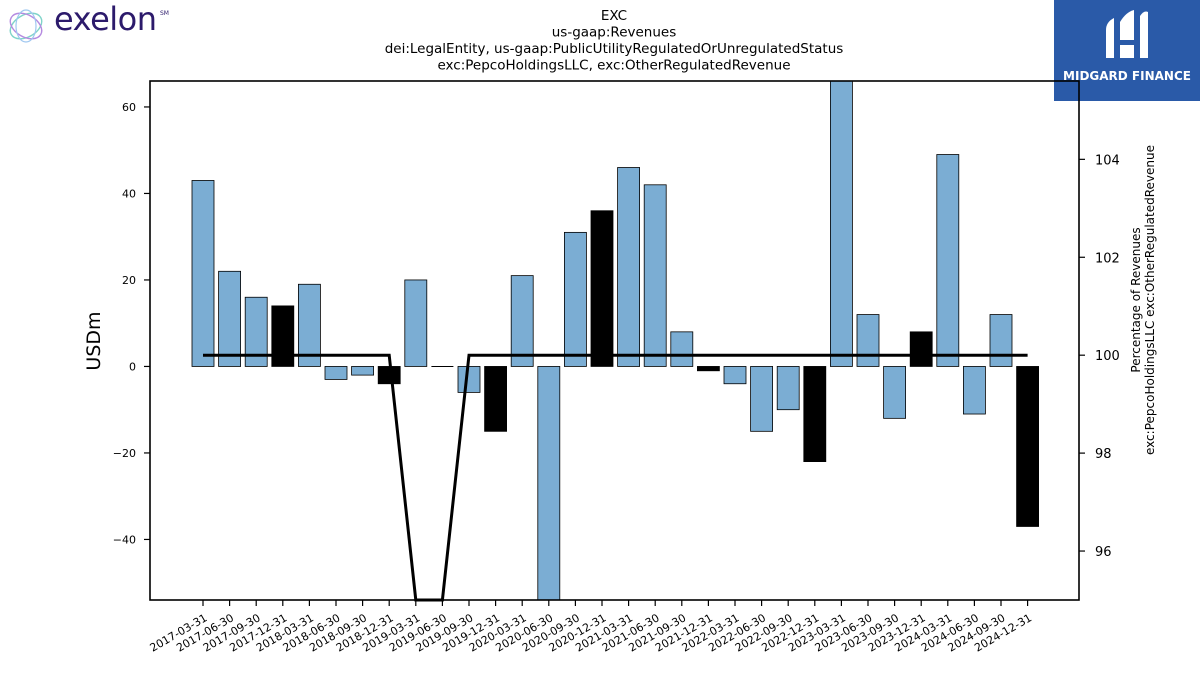 This screenshot has height=675, width=1200. What do you see at coordinates (131, 323) in the screenshot?
I see `y-axis-left: 60 40 20 0 −20 −40` at bounding box center [131, 323].